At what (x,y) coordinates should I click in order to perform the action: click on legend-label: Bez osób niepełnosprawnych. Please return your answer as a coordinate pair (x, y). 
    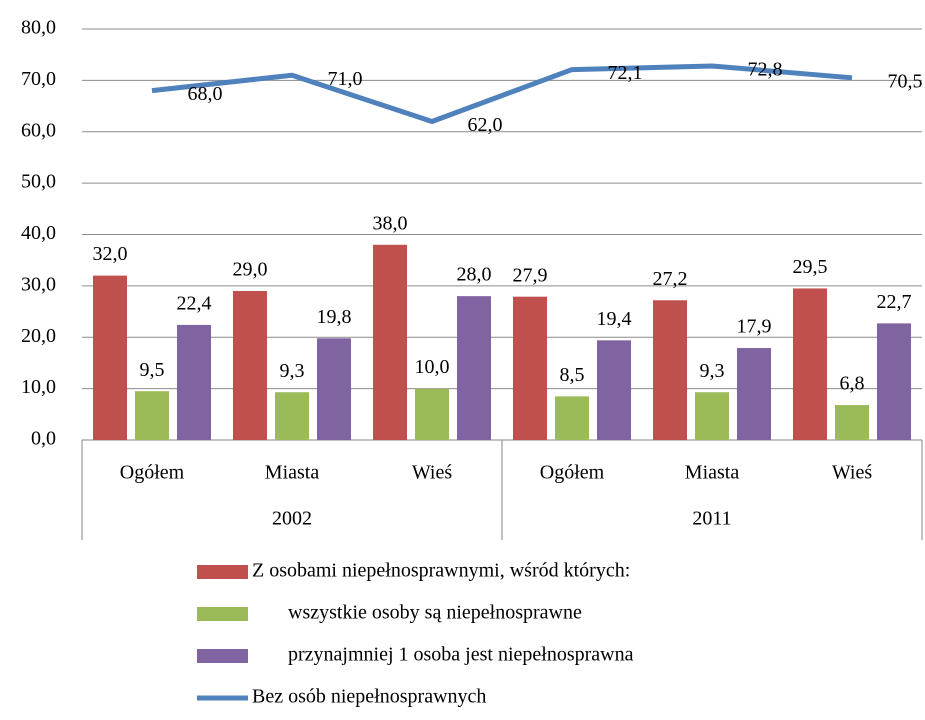
    Looking at the image, I should click on (369, 697).